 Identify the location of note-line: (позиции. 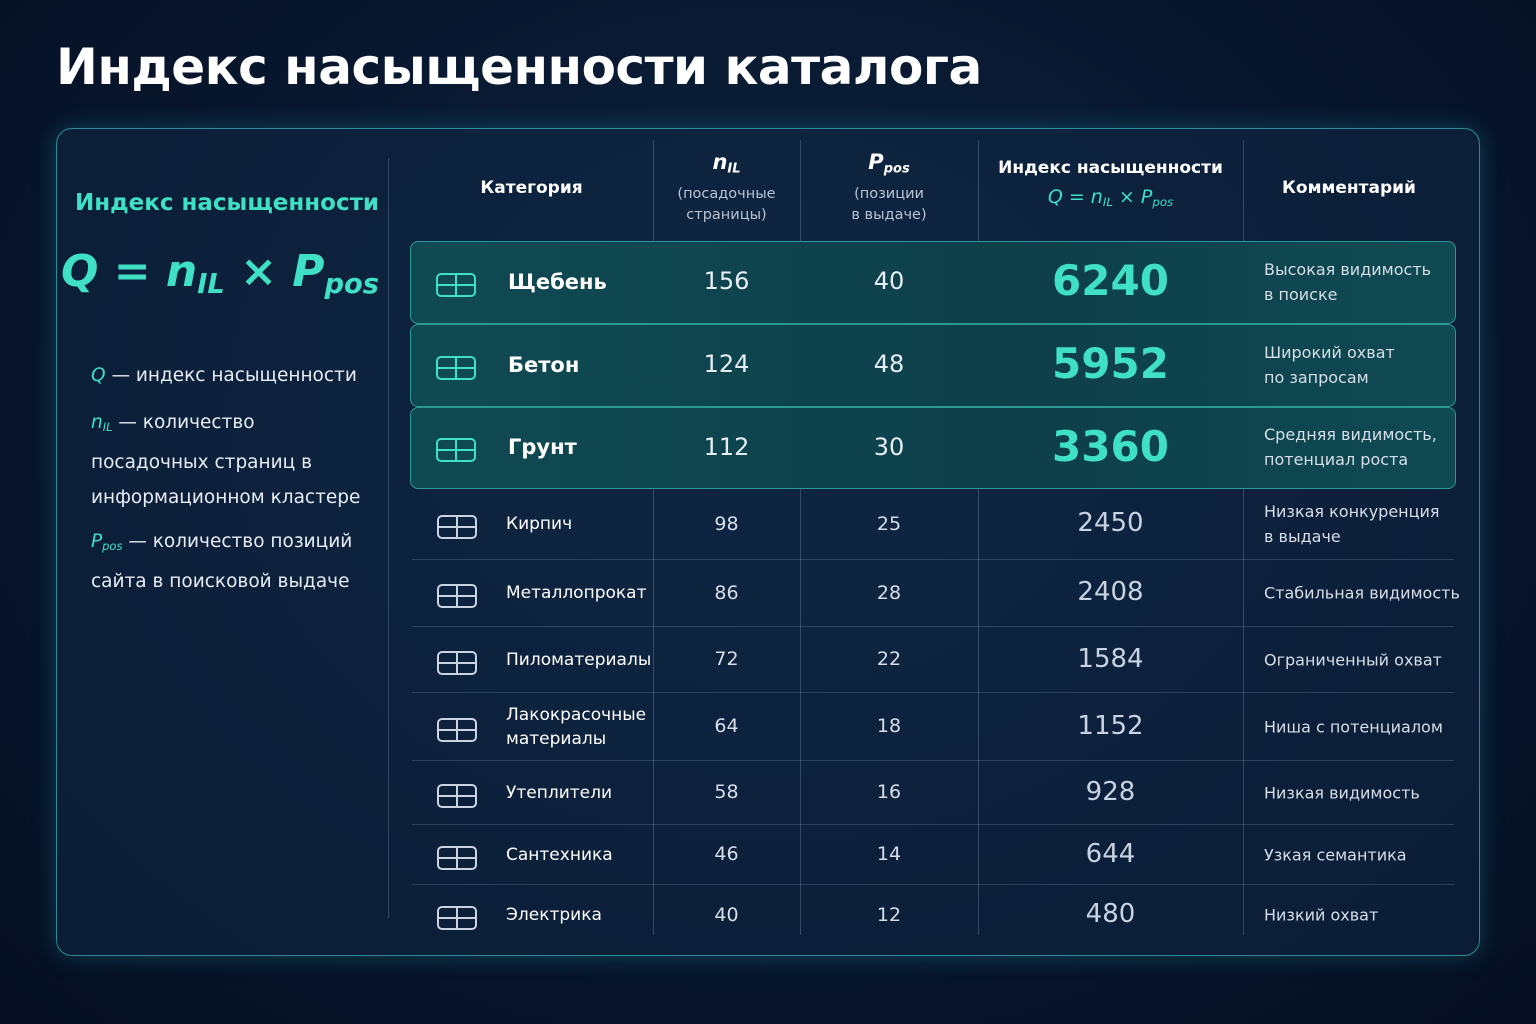
(889, 194).